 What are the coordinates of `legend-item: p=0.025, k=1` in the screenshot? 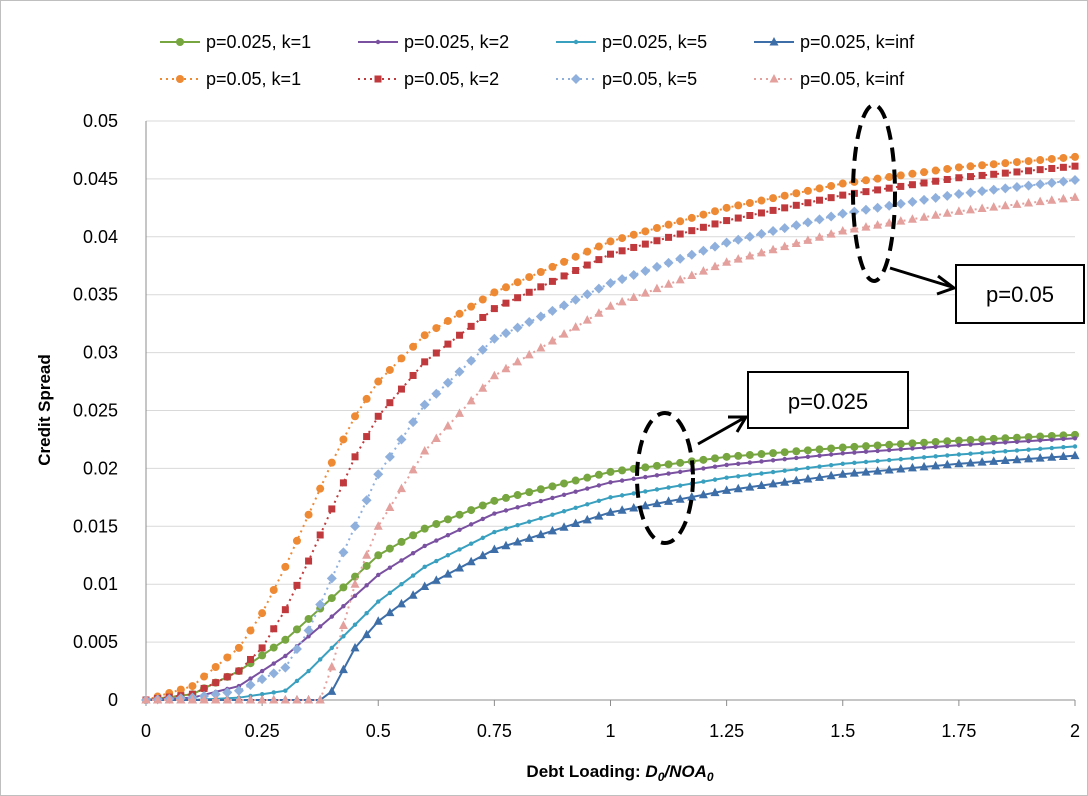 It's located at (235, 42).